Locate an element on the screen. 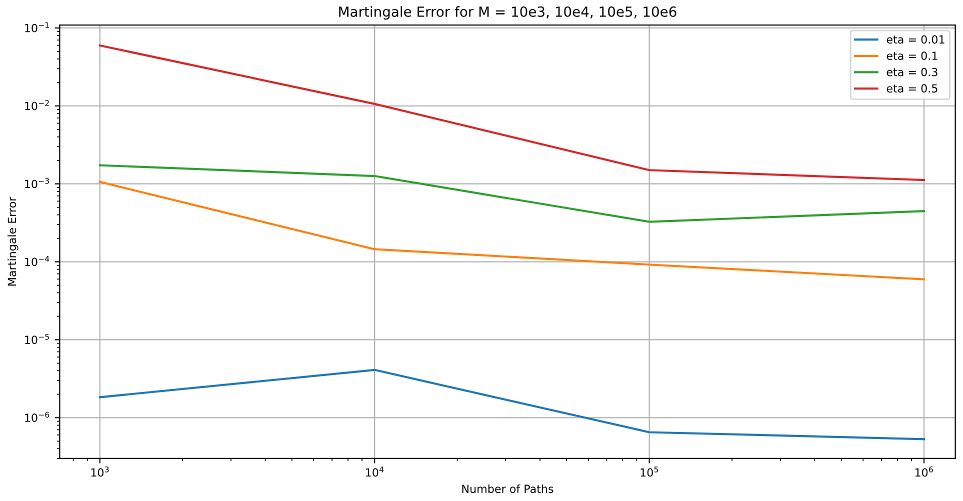  y-axis-title: Martingale Error is located at coordinates (13, 241).